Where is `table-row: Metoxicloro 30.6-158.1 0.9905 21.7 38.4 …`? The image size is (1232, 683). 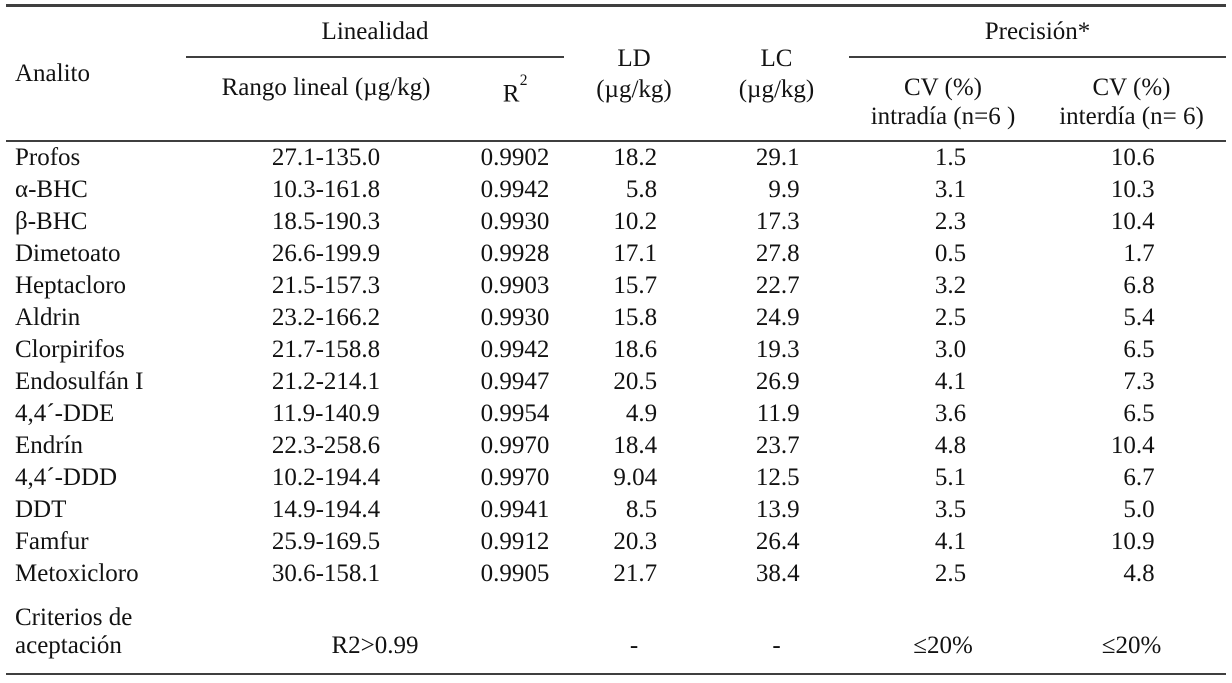
table-row: Metoxicloro 30.6-158.1 0.9905 21.7 38.4 … is located at coordinates (616, 574).